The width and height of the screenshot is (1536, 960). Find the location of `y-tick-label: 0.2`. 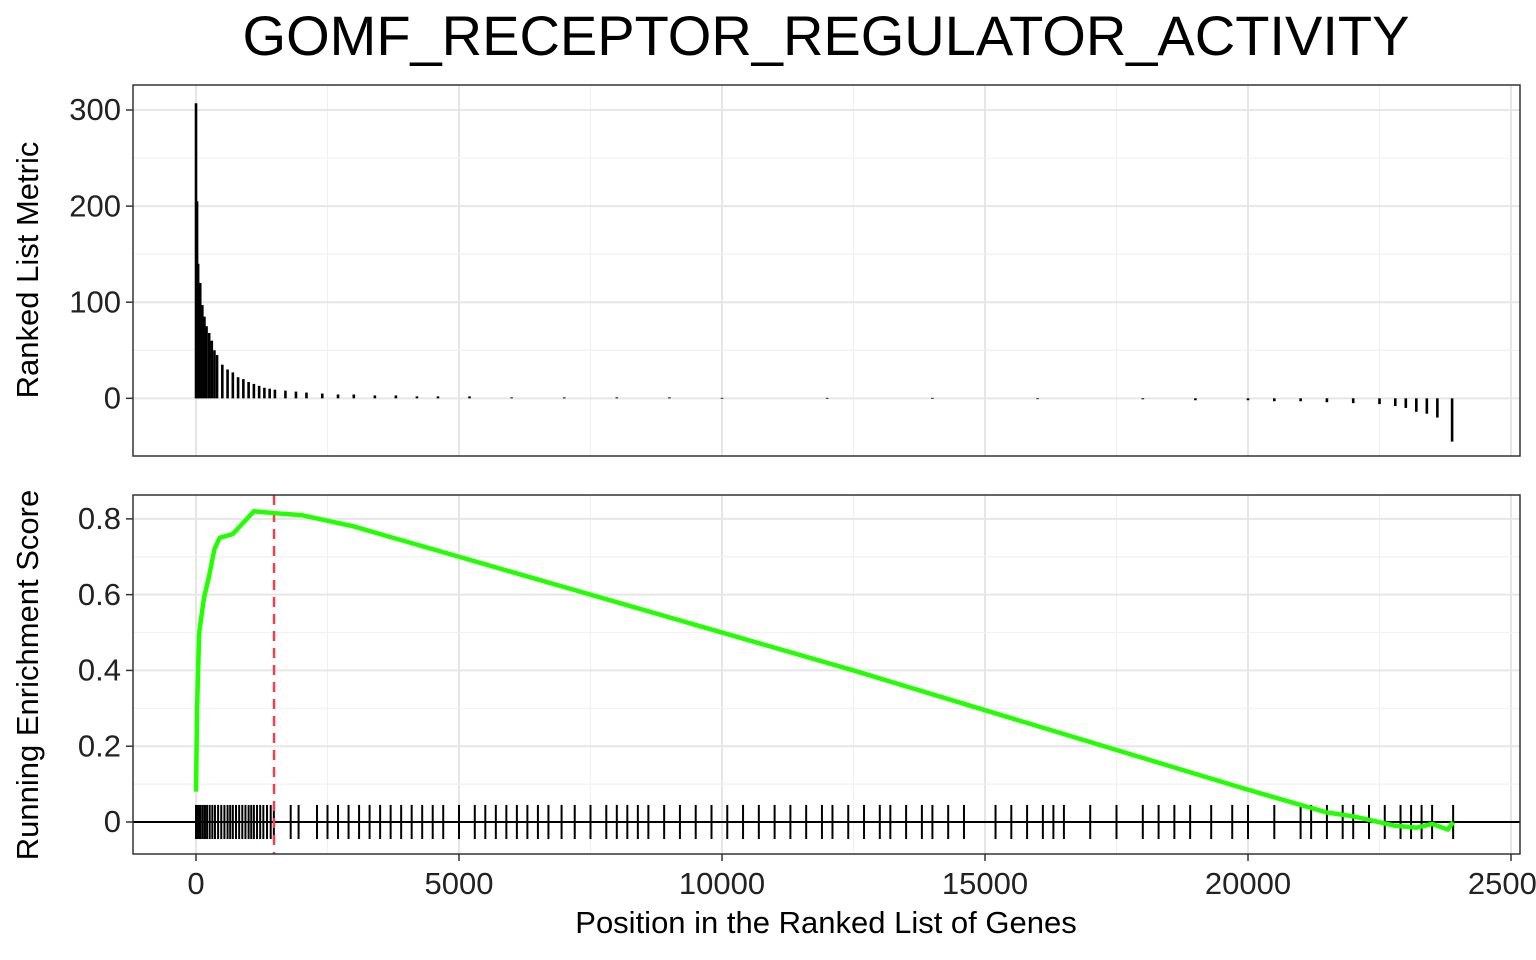

y-tick-label: 0.2 is located at coordinates (99, 745).